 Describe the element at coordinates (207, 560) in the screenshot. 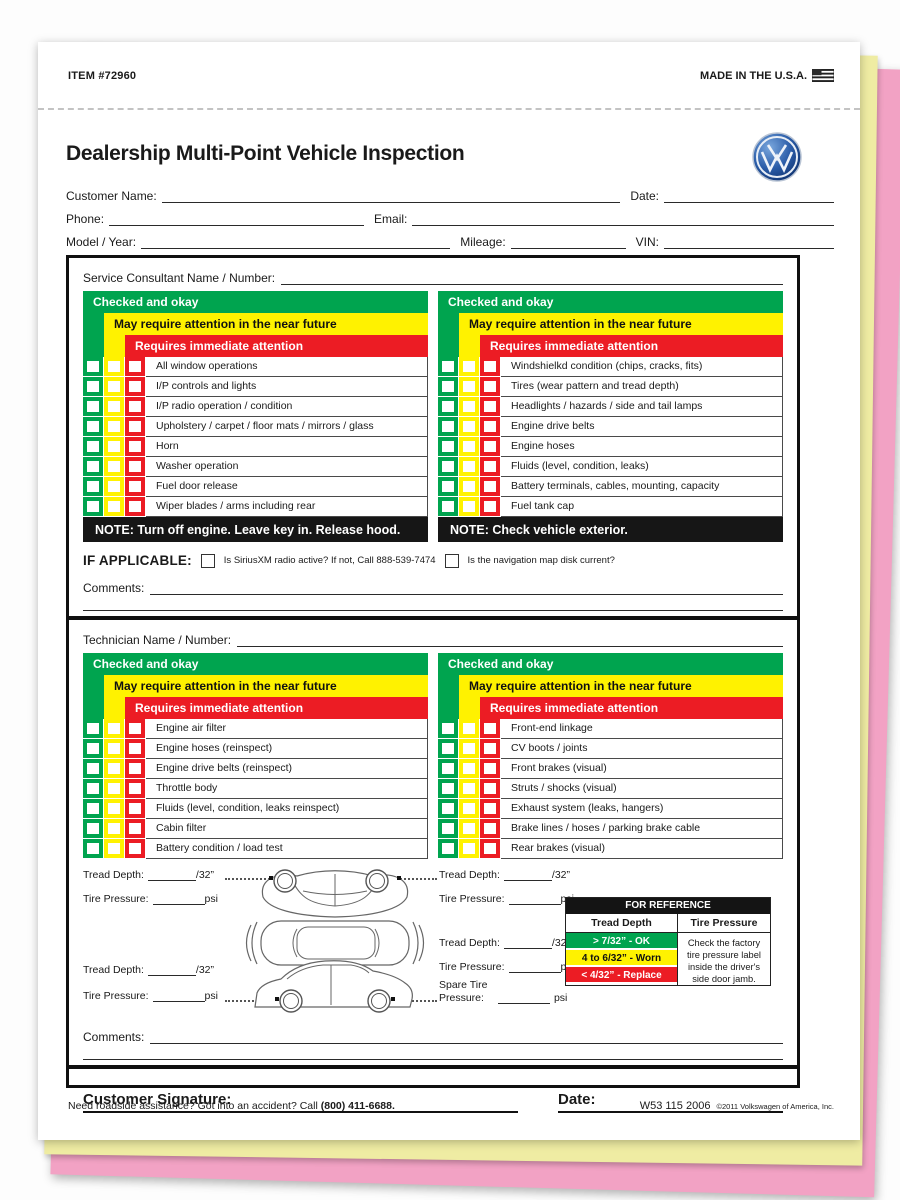

I see `siriusxm-checkbox` at that location.